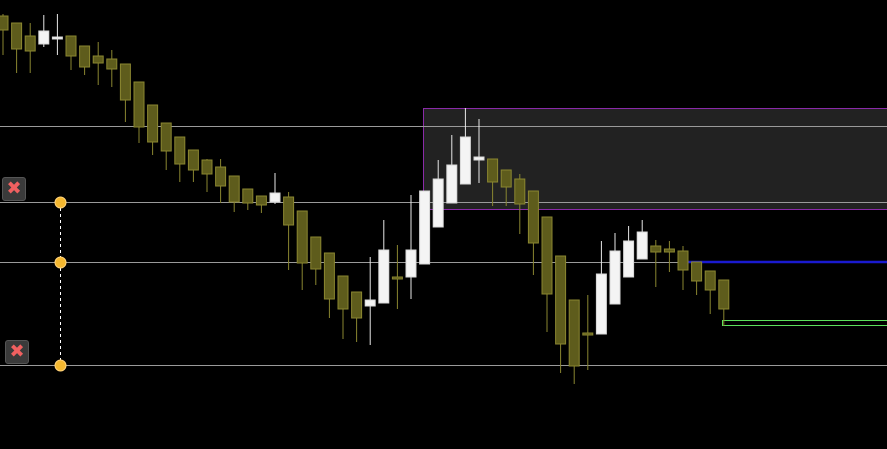 The height and width of the screenshot is (449, 887). What do you see at coordinates (655, 159) in the screenshot?
I see `supply-zone-rectangle` at bounding box center [655, 159].